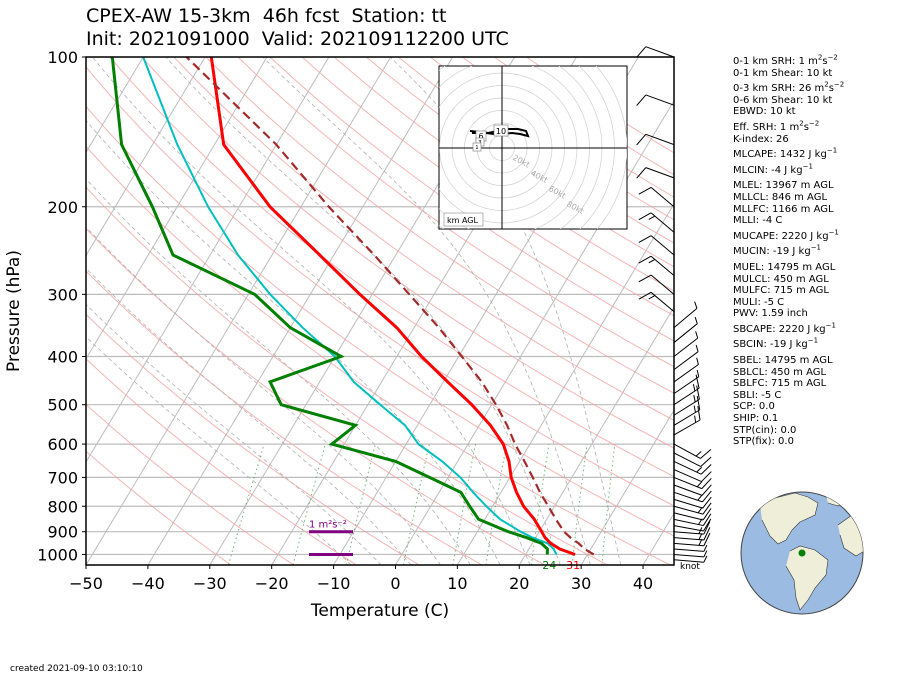  What do you see at coordinates (62, 532) in the screenshot?
I see `y-tick-label: 900` at bounding box center [62, 532].